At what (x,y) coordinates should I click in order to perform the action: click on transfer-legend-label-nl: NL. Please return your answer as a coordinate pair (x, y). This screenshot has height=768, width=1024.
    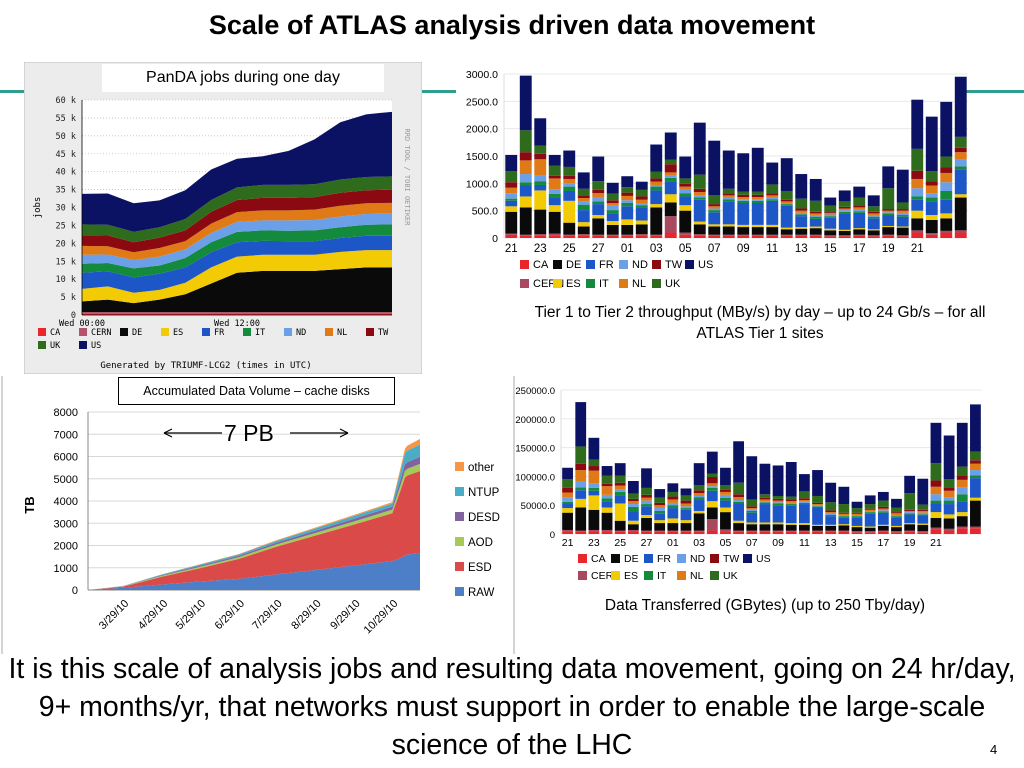
    Looking at the image, I should click on (697, 576).